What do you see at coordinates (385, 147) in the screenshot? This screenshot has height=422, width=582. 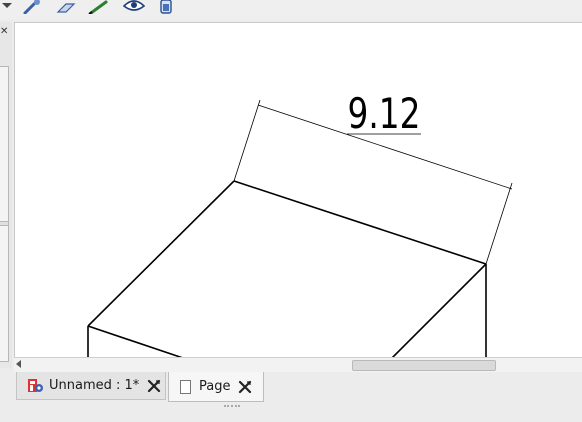 I see `dimension-line` at bounding box center [385, 147].